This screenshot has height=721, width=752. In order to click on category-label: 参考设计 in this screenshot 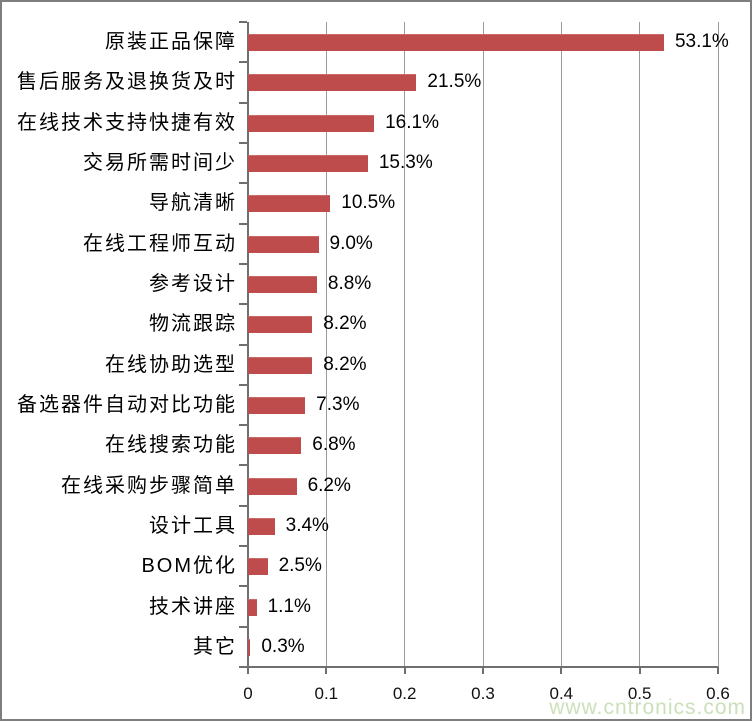, I will do `click(193, 284)`.